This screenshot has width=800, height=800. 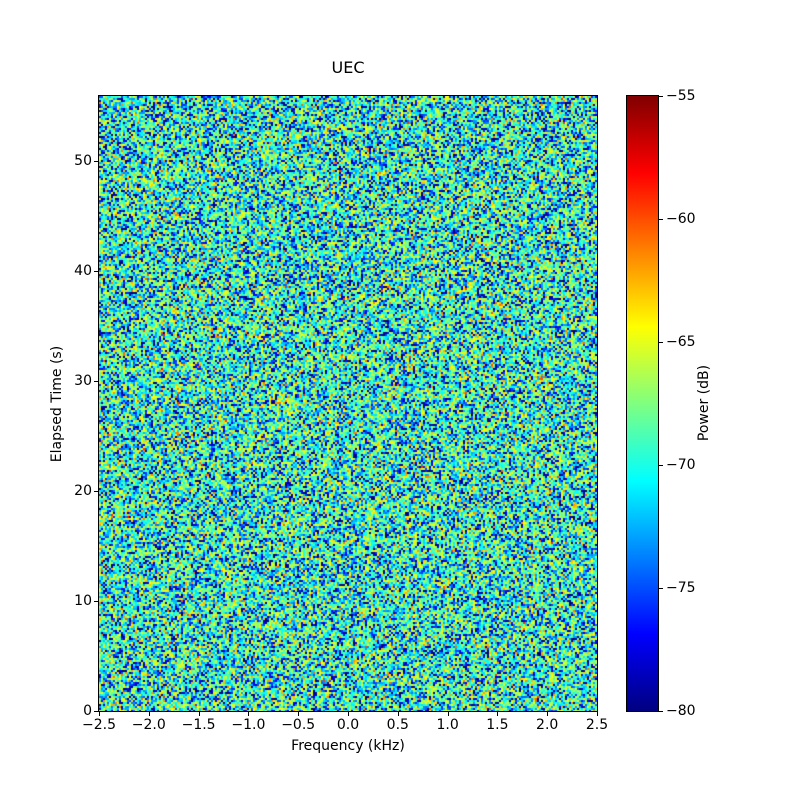 What do you see at coordinates (298, 725) in the screenshot?
I see `x-tick-label: −0.5` at bounding box center [298, 725].